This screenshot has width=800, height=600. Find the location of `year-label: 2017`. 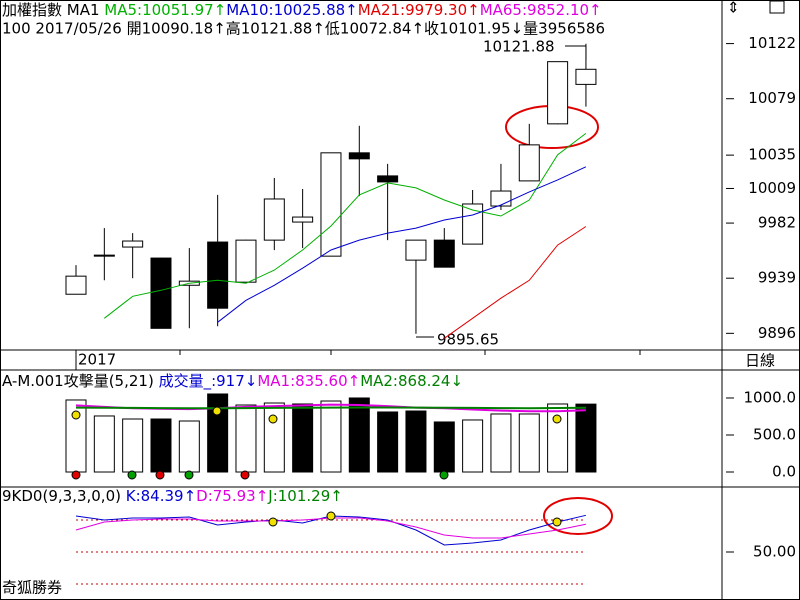

year-label: 2017 is located at coordinates (97, 360).